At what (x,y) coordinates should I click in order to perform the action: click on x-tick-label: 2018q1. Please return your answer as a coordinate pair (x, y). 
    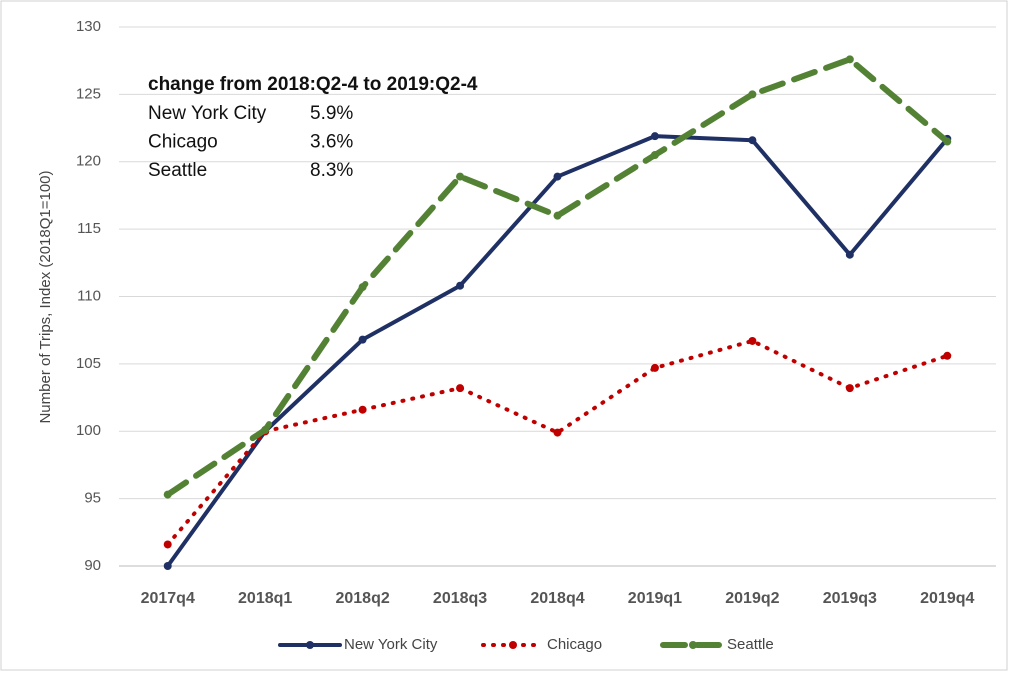
    Looking at the image, I should click on (265, 598).